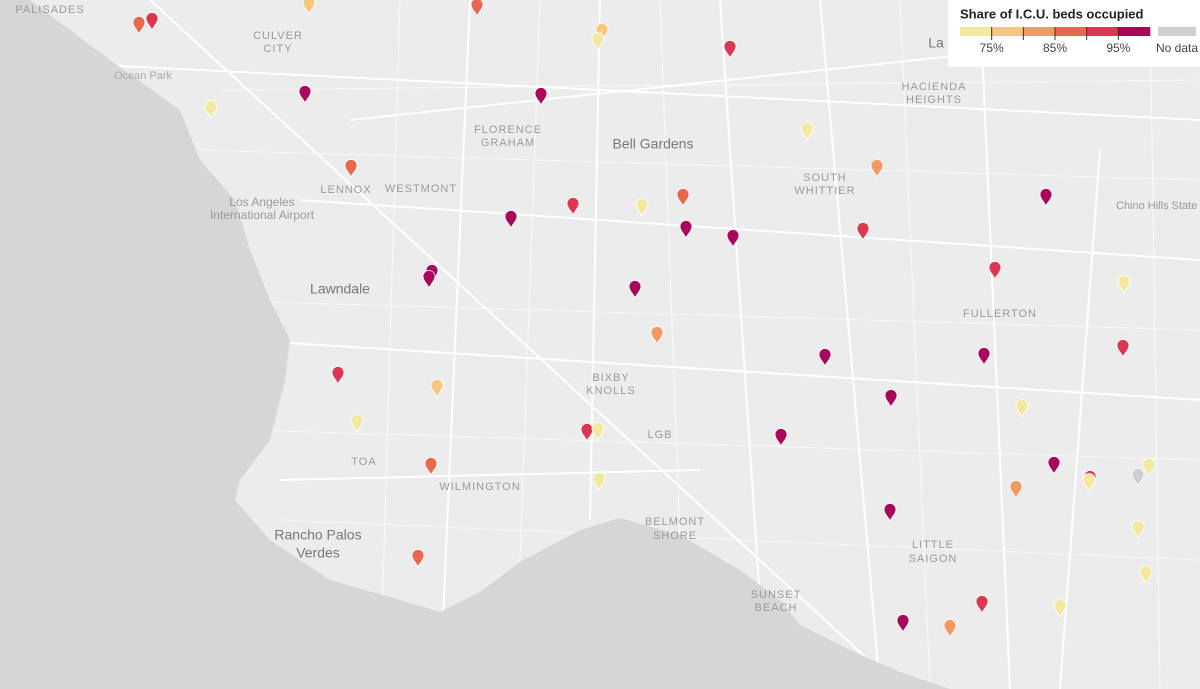 The width and height of the screenshot is (1200, 689). I want to click on place-label: BIXBY, so click(610, 378).